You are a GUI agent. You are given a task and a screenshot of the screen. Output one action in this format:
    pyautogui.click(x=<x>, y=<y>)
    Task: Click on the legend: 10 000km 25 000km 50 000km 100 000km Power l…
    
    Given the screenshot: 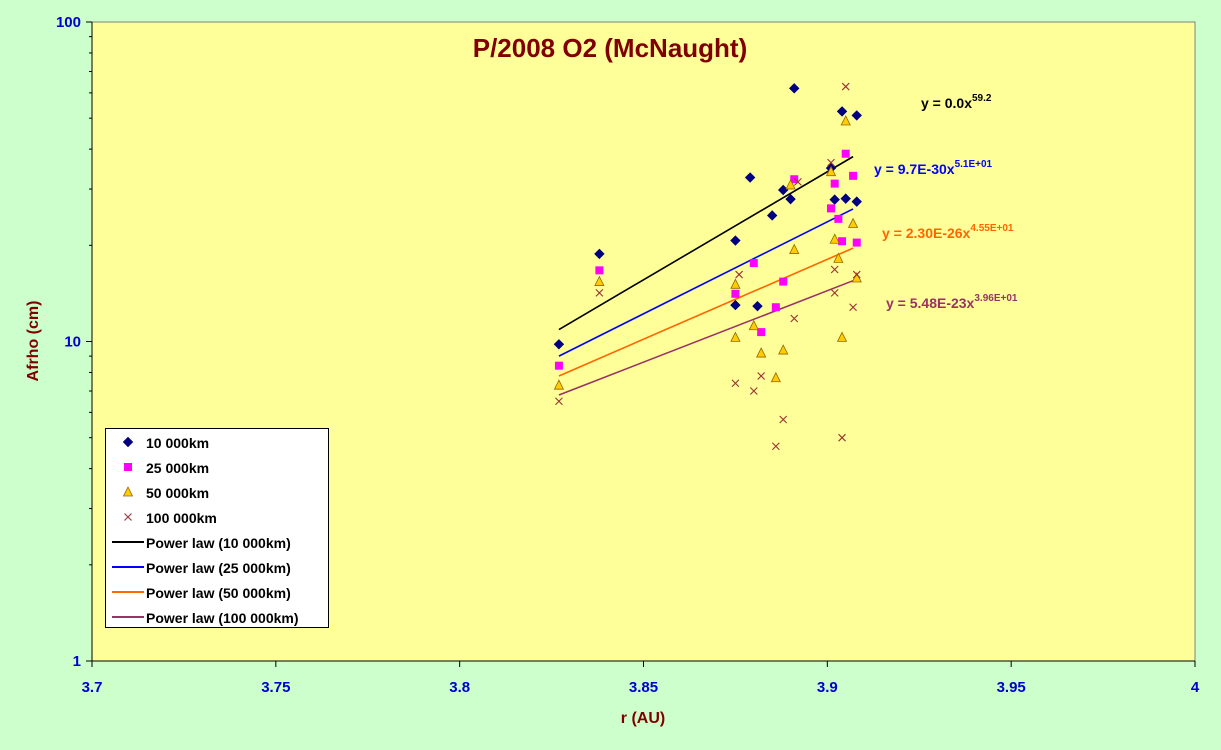 What is the action you would take?
    pyautogui.click(x=217, y=528)
    